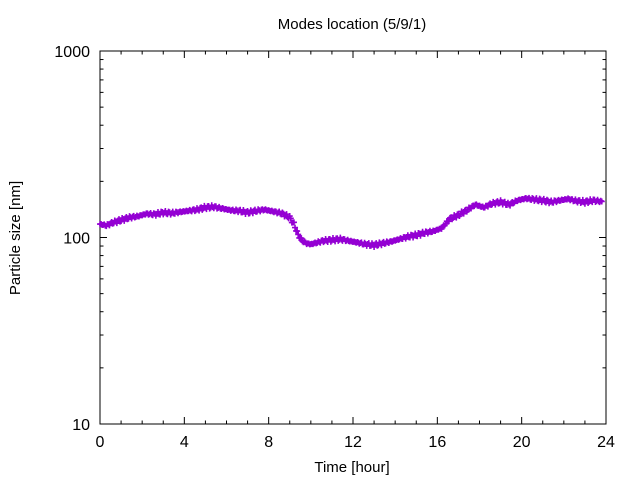  Describe the element at coordinates (522, 442) in the screenshot. I see `x-tick-label: 20` at that location.